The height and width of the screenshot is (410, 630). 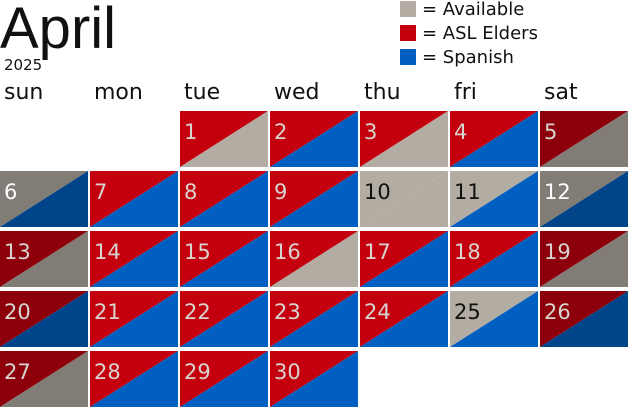 What do you see at coordinates (460, 132) in the screenshot?
I see `day-number: 4` at bounding box center [460, 132].